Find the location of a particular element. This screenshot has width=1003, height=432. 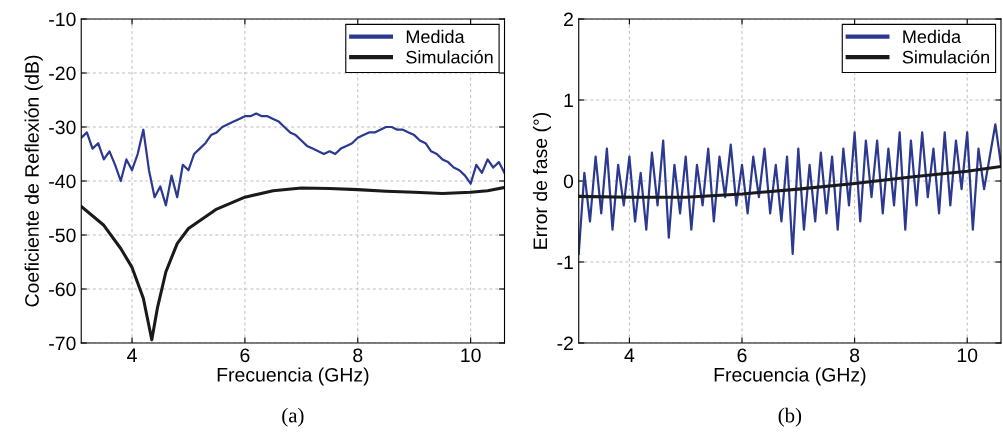

y-axis-title: Error de fase (°) is located at coordinates (542, 180).